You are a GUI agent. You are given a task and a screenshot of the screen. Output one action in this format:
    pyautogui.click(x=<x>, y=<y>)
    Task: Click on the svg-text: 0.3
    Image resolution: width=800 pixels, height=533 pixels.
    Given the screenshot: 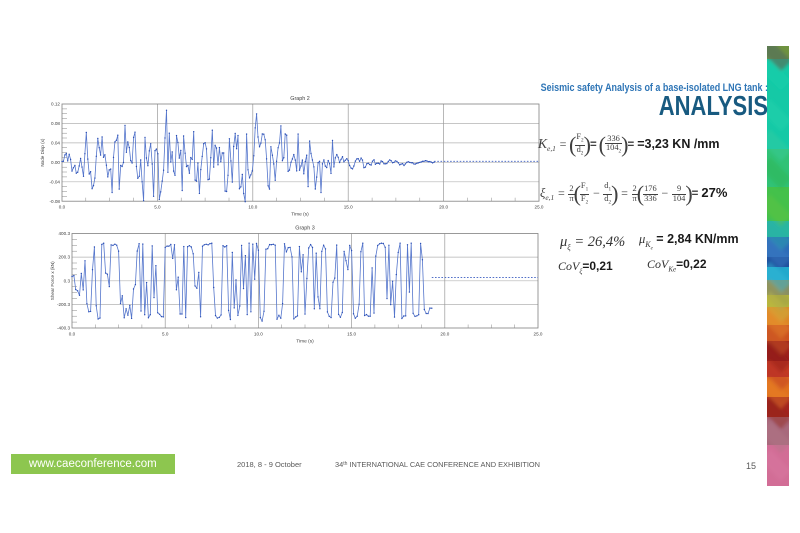 What is the action you would take?
    pyautogui.click(x=67, y=280)
    